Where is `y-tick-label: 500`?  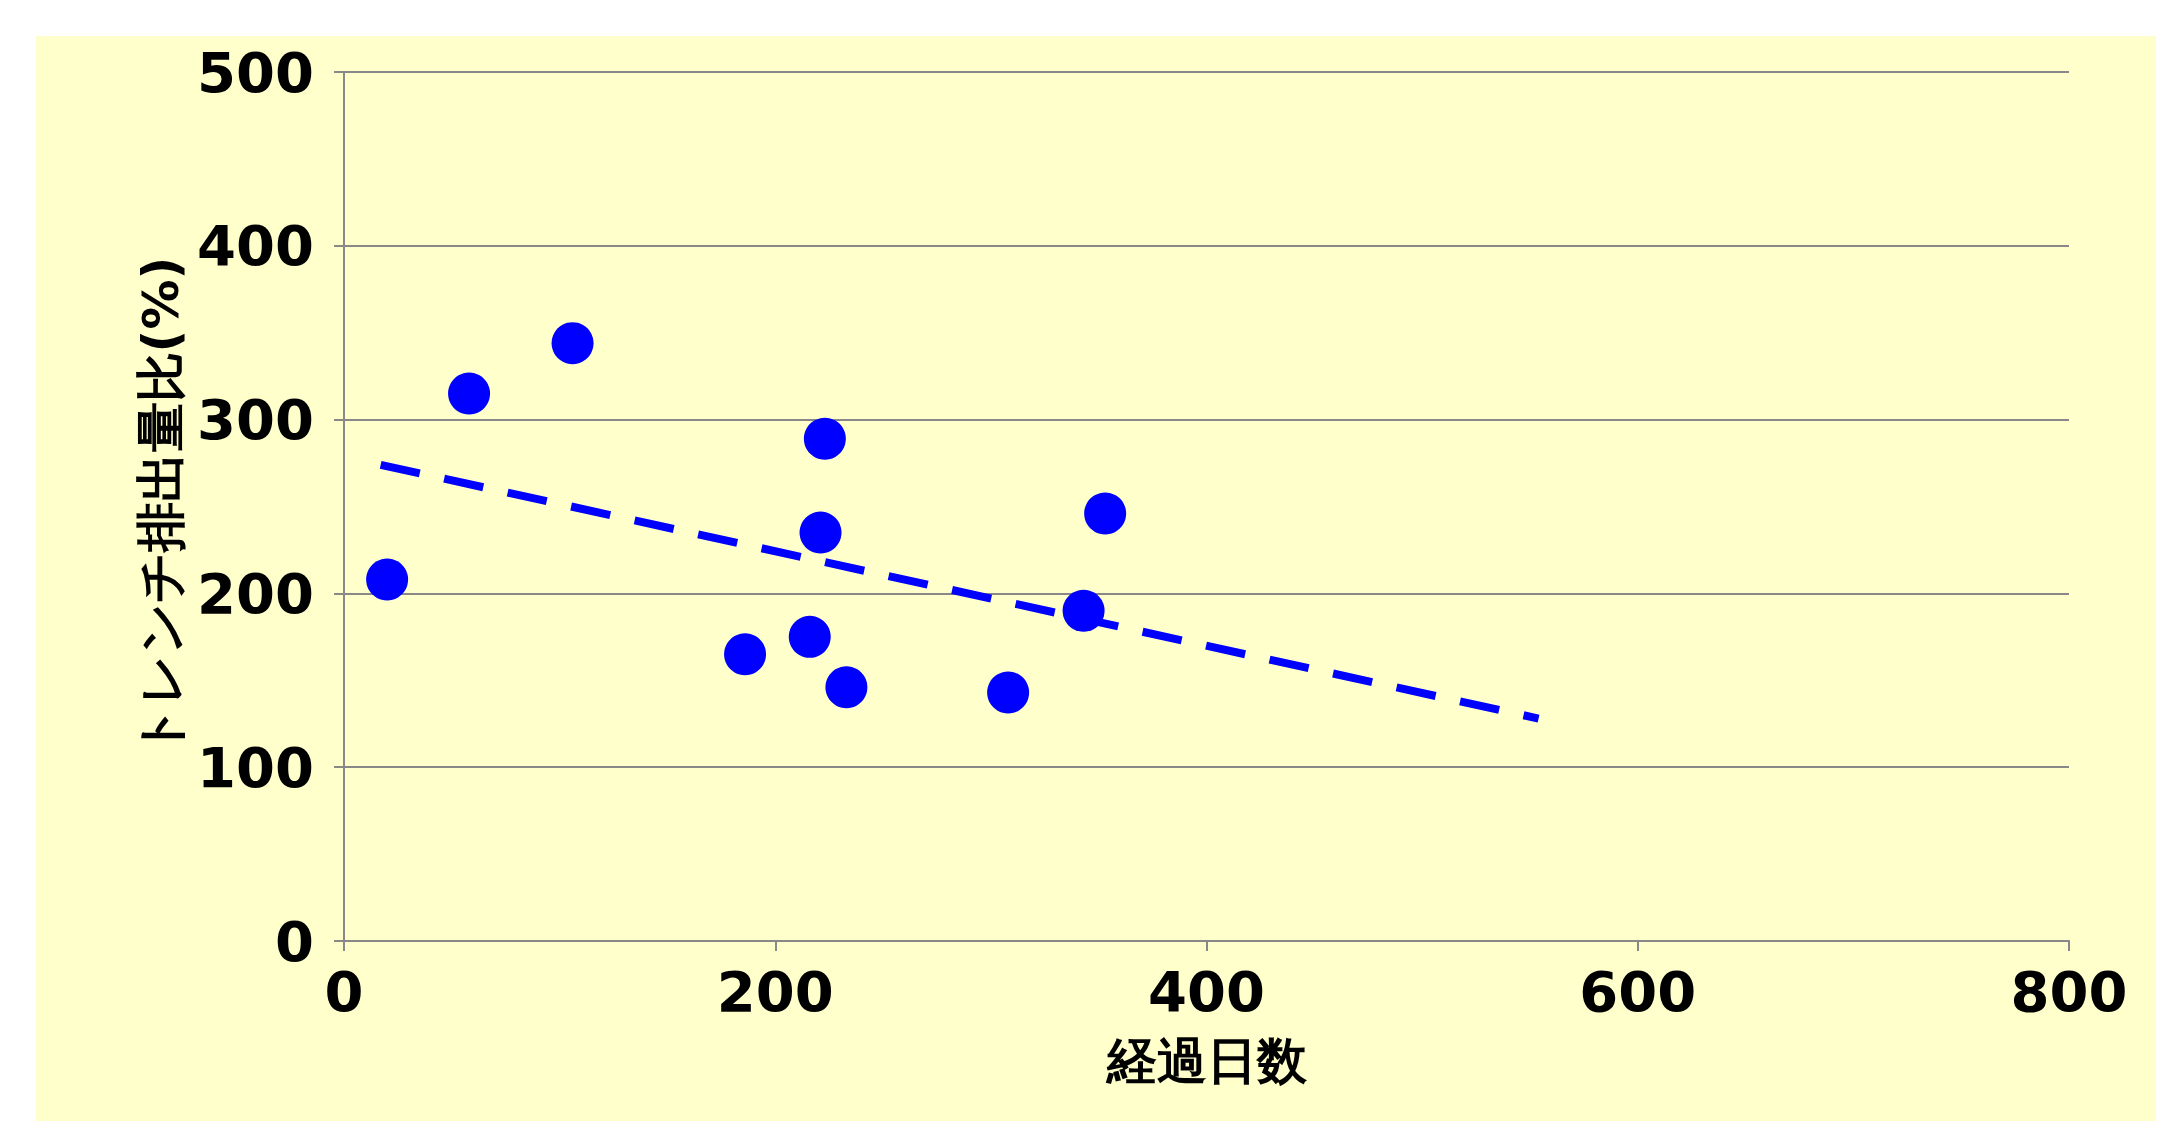 y-tick-label: 500 is located at coordinates (255, 72).